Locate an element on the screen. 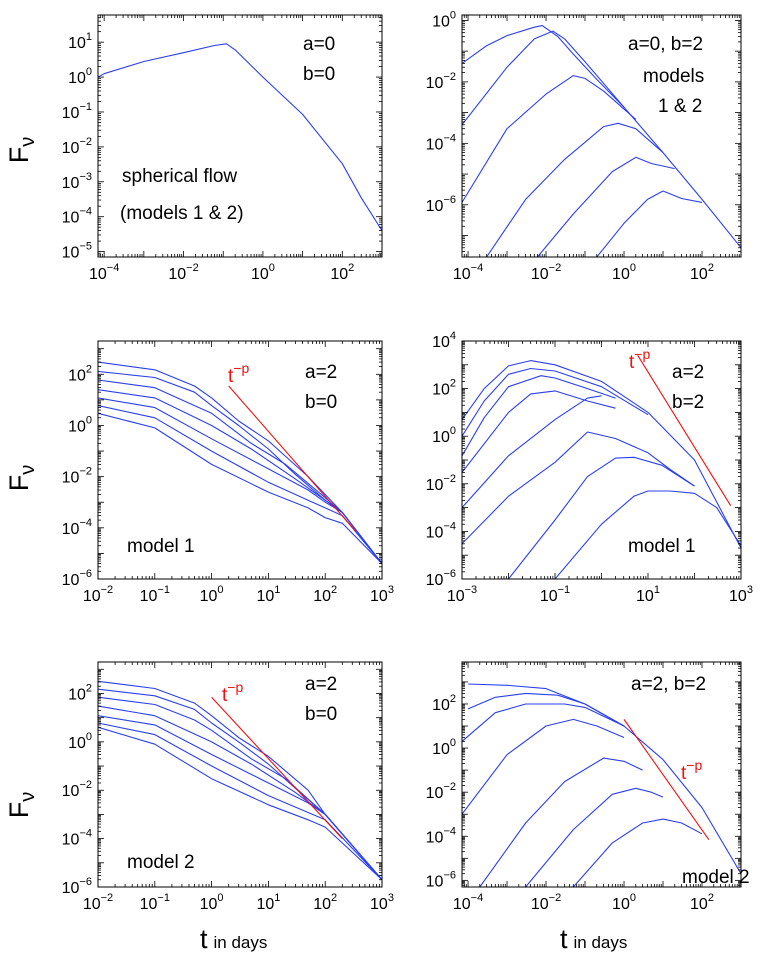  annotation: 1 & 2 is located at coordinates (680, 106).